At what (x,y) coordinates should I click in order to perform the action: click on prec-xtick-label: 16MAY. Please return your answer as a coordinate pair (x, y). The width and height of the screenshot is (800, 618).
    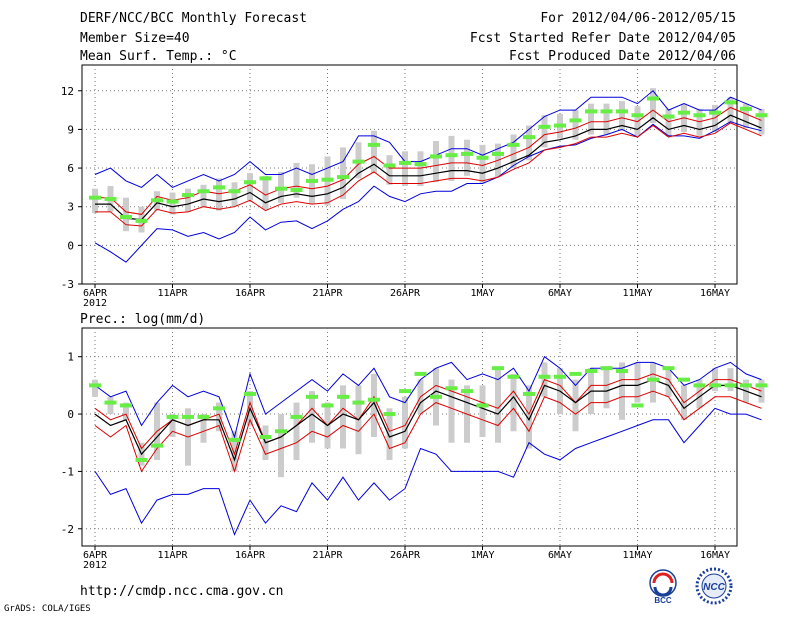
    Looking at the image, I should click on (715, 555).